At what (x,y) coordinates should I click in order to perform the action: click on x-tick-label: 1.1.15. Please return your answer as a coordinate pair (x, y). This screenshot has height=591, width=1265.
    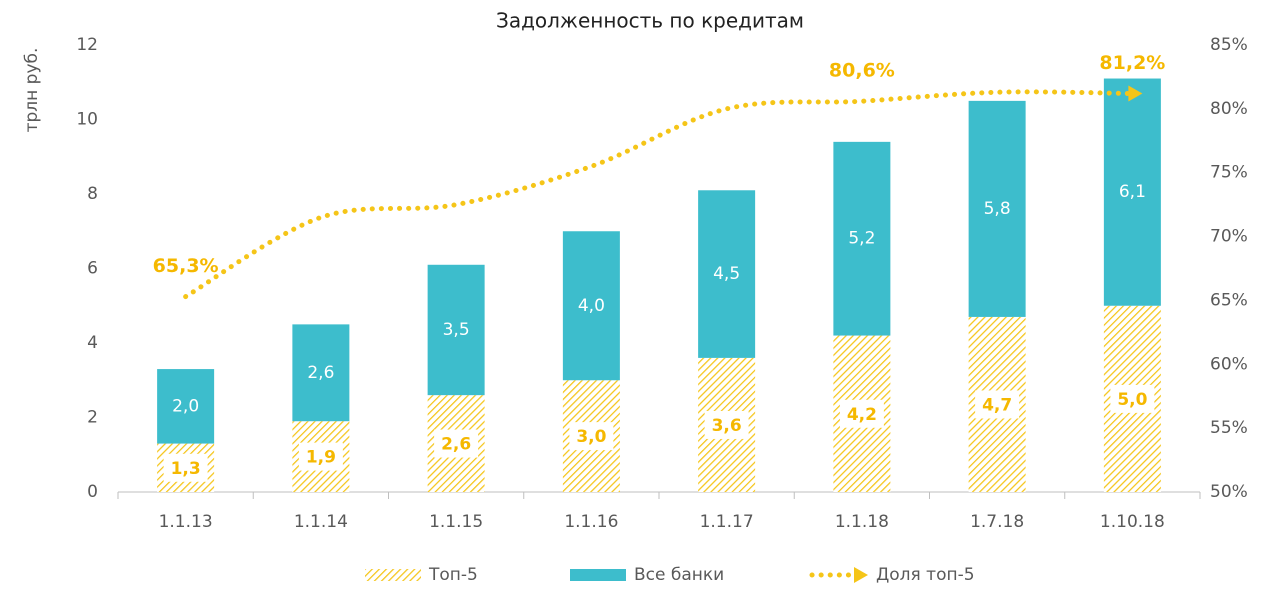
    Looking at the image, I should click on (456, 522).